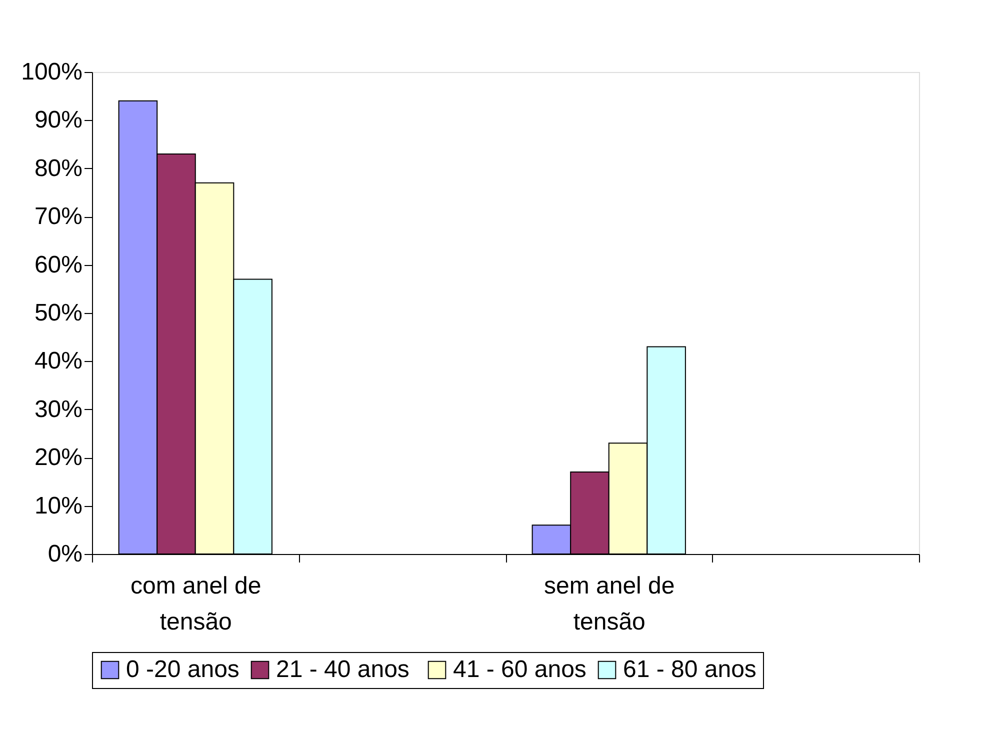  Describe the element at coordinates (343, 669) in the screenshot. I see `legend-label: 21 - 40 anos` at that location.